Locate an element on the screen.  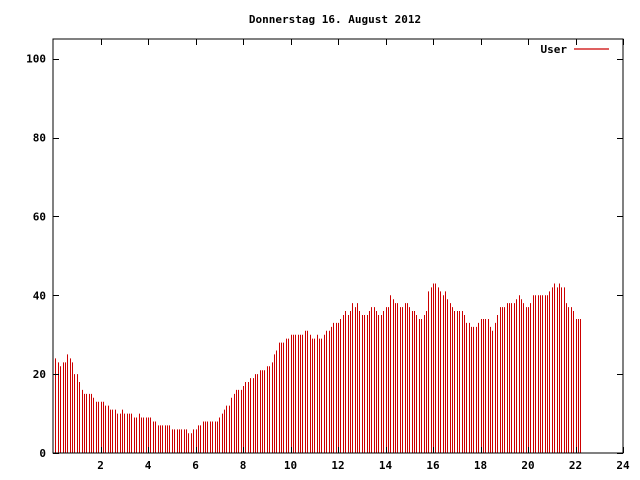
x-tick-label: 12 is located at coordinates (337, 465).